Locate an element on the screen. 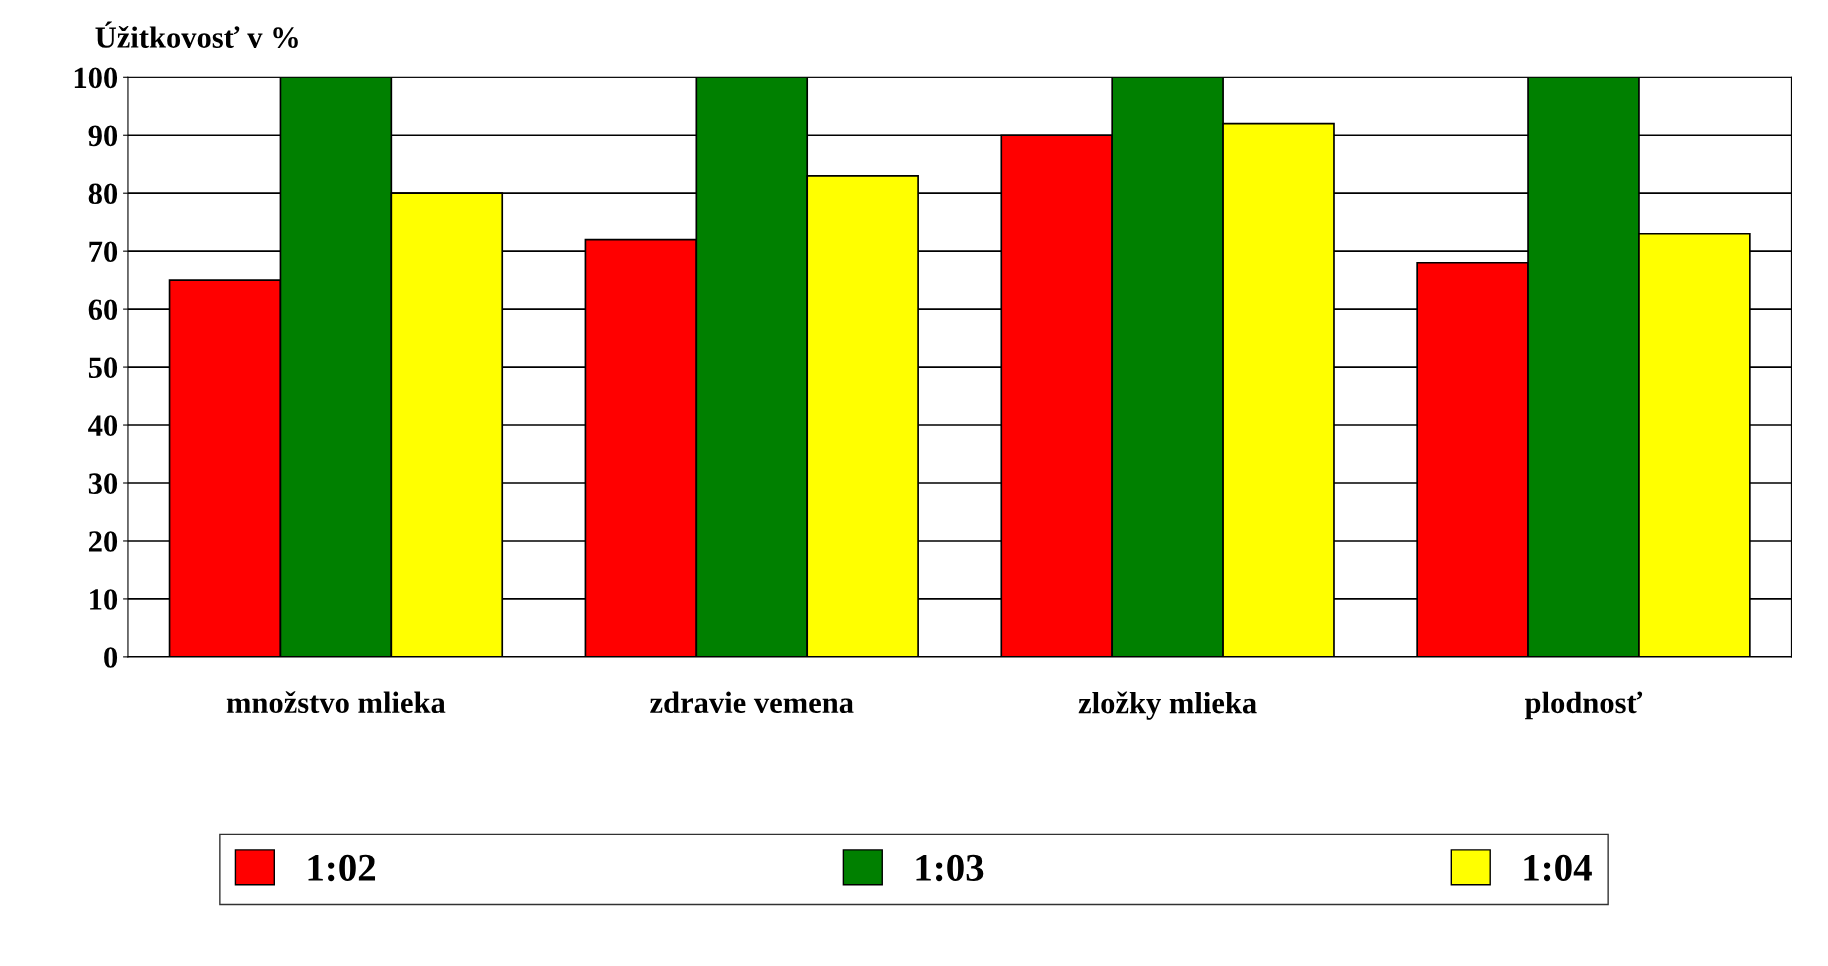  y-tick-label: 30 is located at coordinates (103, 483).